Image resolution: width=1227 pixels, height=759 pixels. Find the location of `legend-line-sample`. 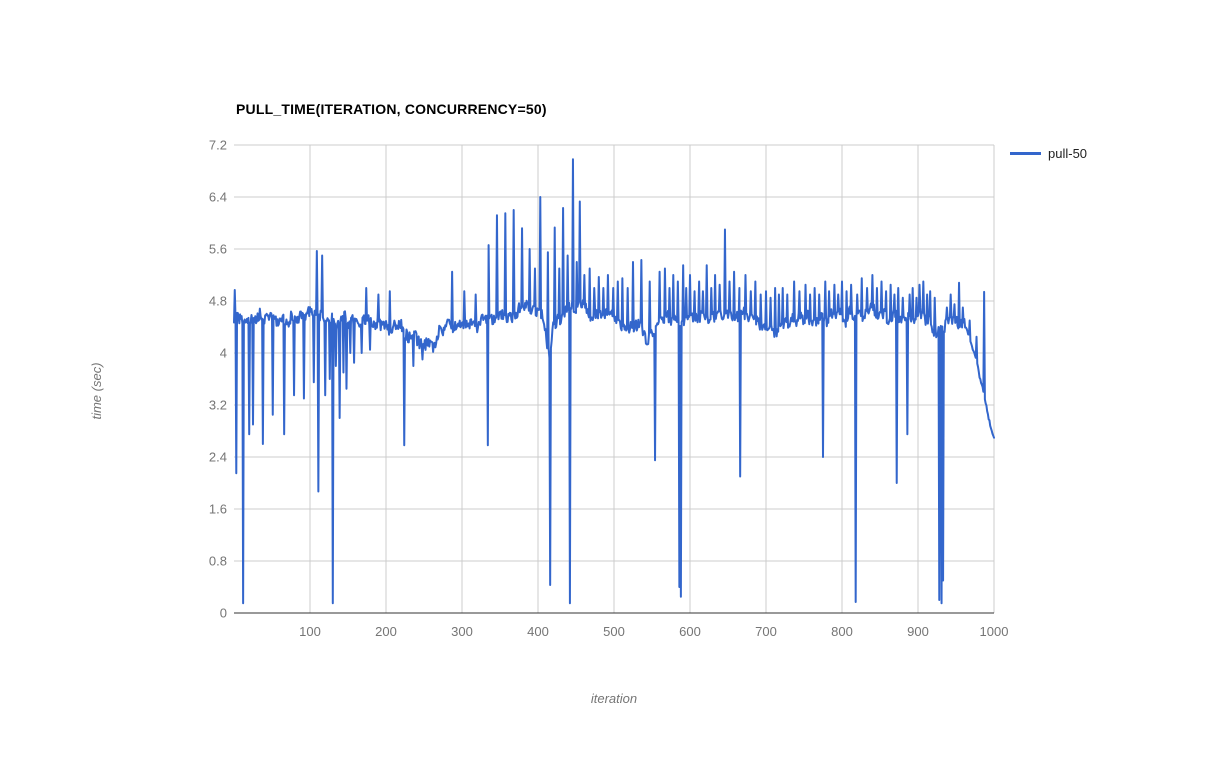

legend-line-sample is located at coordinates (1025, 153).